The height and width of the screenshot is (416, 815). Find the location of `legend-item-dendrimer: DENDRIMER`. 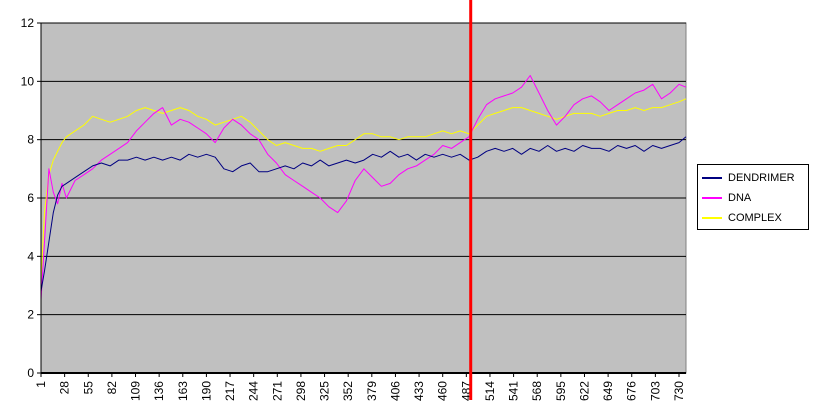

legend-item-dendrimer: DENDRIMER is located at coordinates (755, 178).